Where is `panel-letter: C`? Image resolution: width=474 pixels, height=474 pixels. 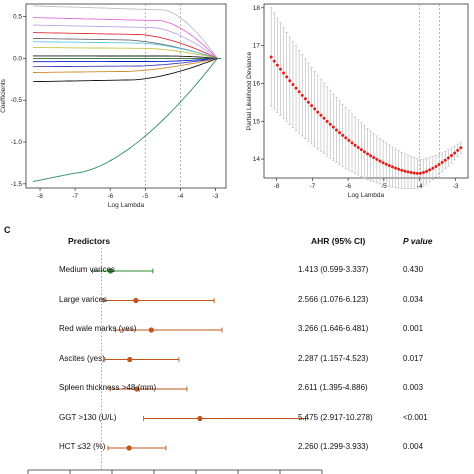
panel-letter: C is located at coordinates (7, 230).